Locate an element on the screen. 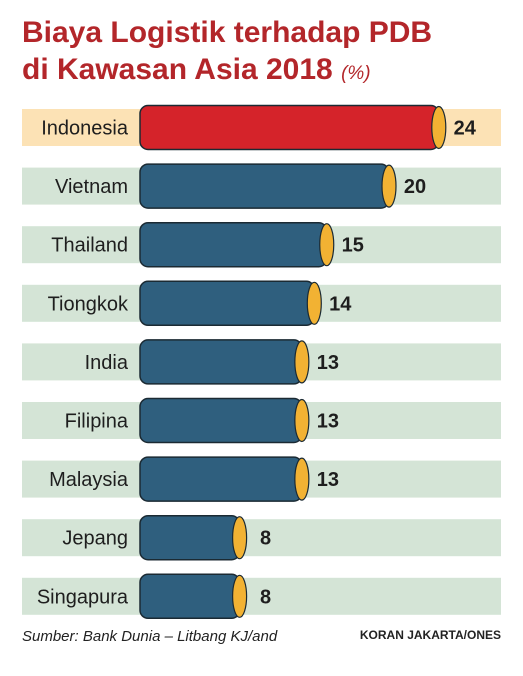 The image size is (523, 676). category-label-indonesia: Indonesia is located at coordinates (85, 129).